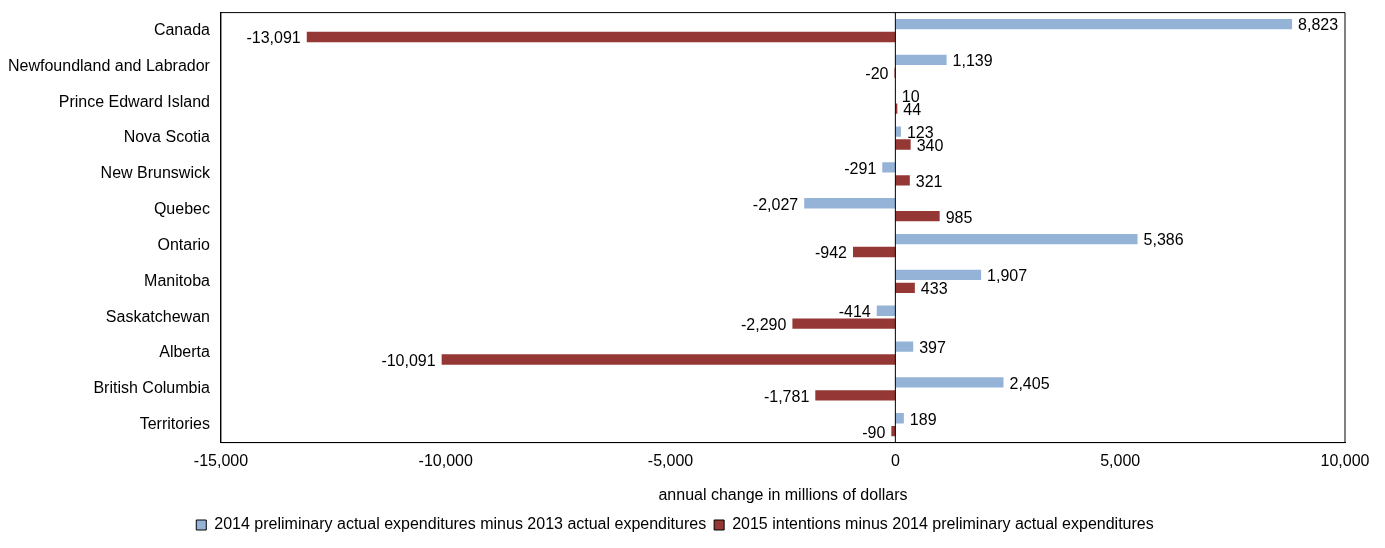 This screenshot has height=548, width=1385. I want to click on data-label: 123, so click(920, 132).